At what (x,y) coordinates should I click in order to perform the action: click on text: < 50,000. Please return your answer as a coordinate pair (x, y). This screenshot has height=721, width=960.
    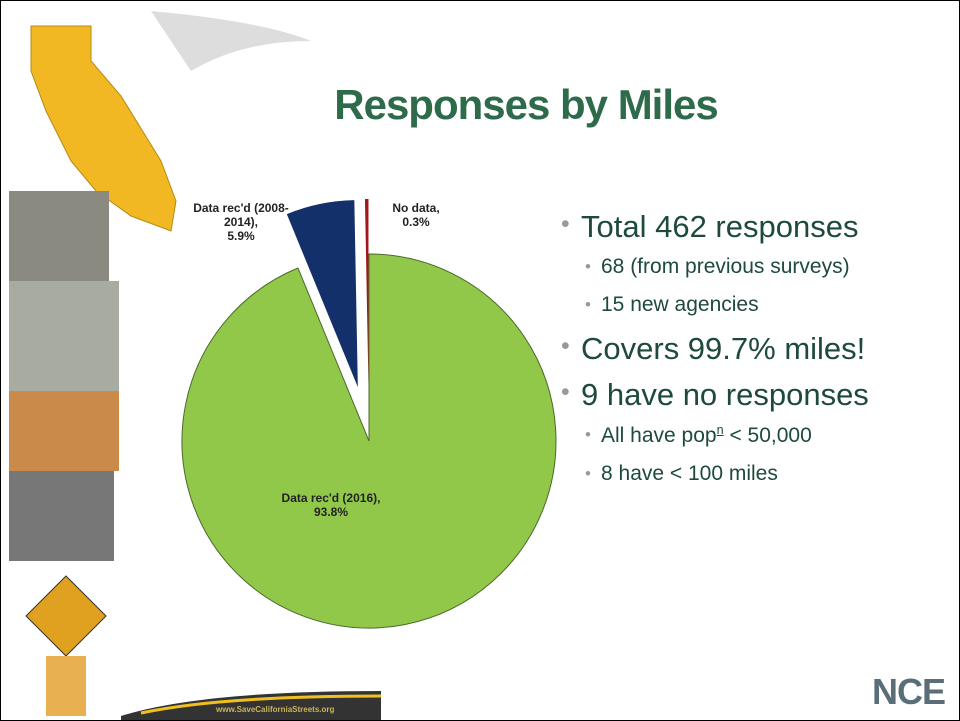
    Looking at the image, I should click on (770, 435).